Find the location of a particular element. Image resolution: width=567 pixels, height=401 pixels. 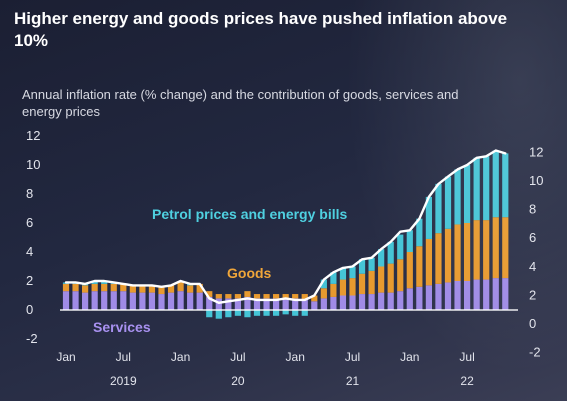

series-label-services: Services is located at coordinates (122, 327).